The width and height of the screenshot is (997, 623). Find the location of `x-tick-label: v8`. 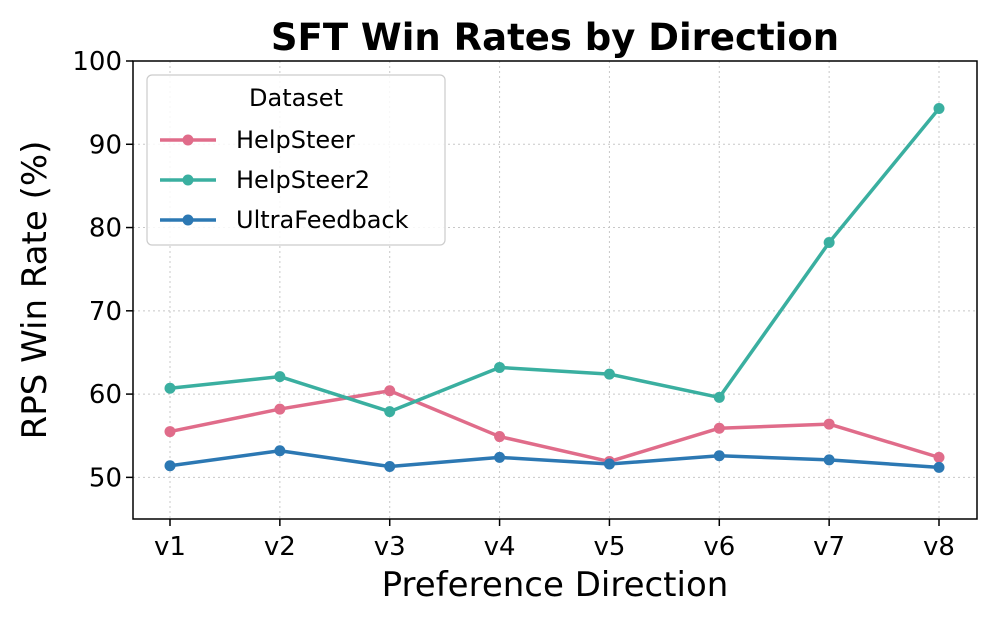

x-tick-label: v8 is located at coordinates (939, 547).